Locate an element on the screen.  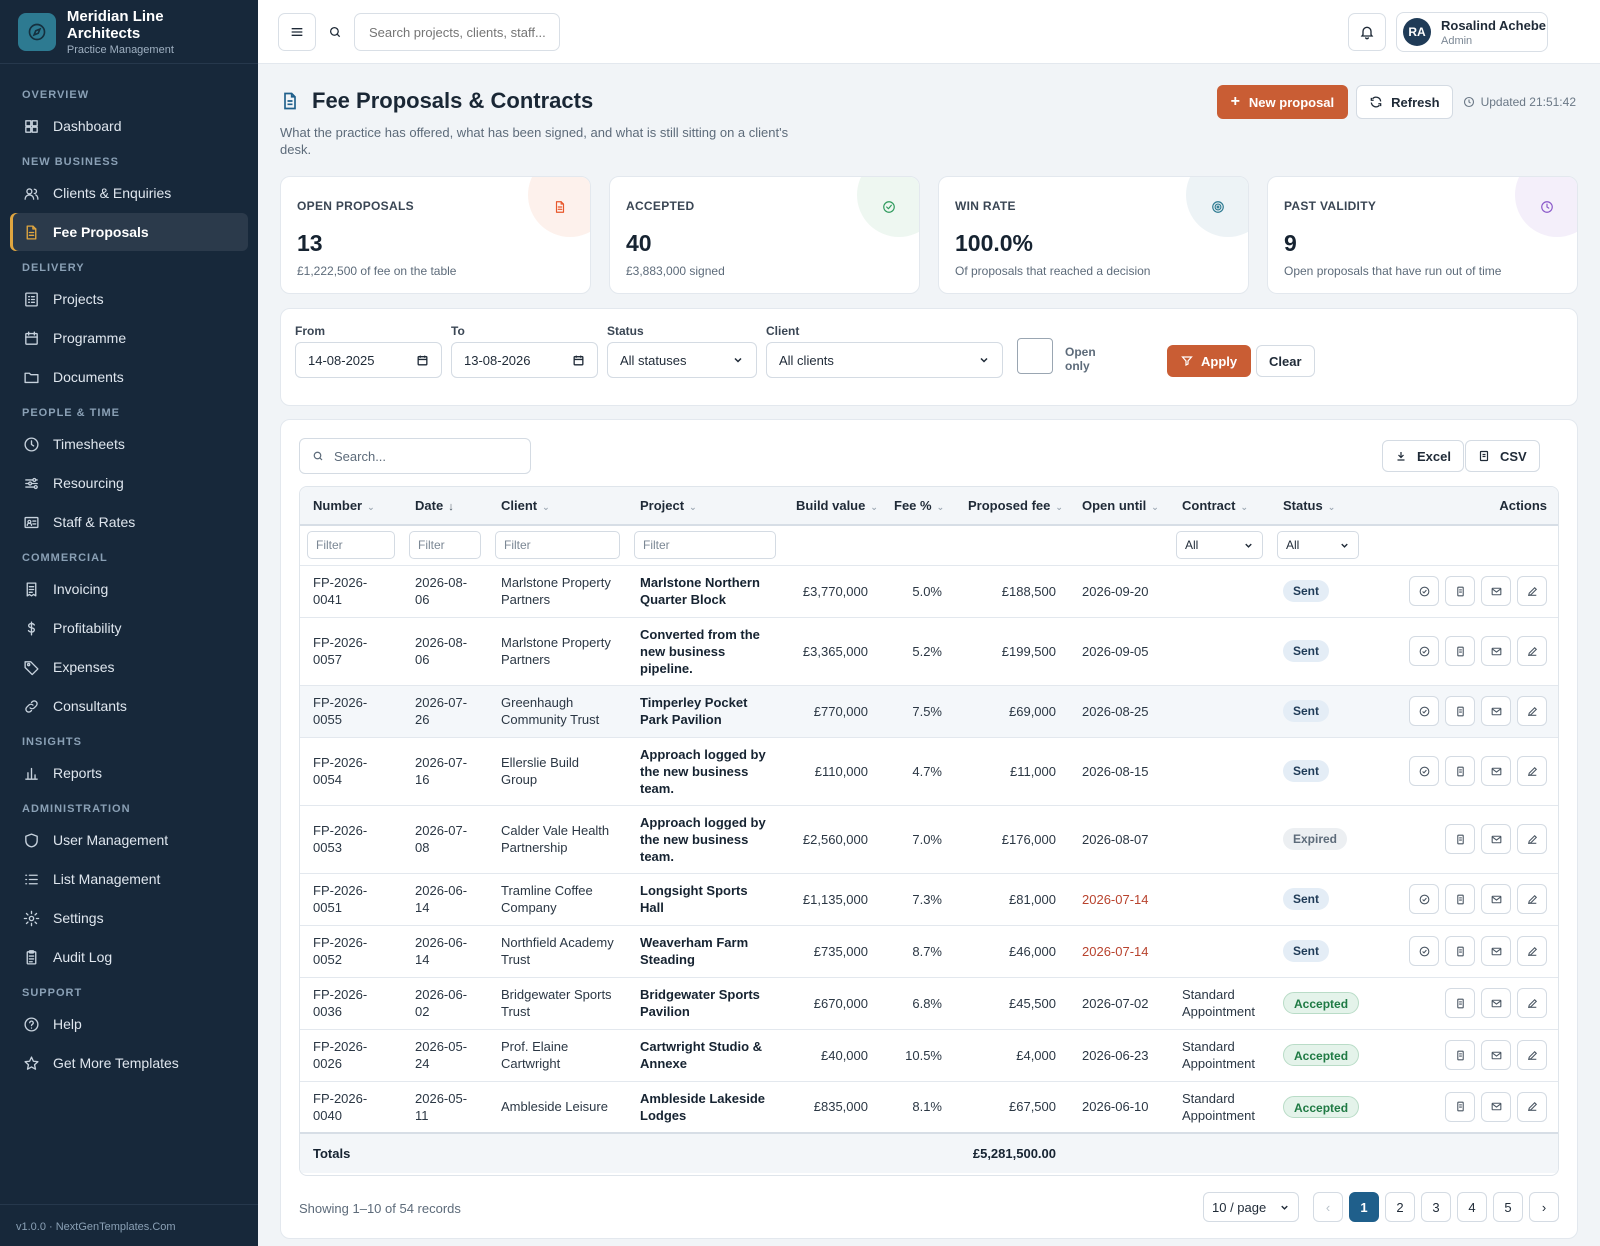
column-header: Build value ⌄ is located at coordinates (832, 506).